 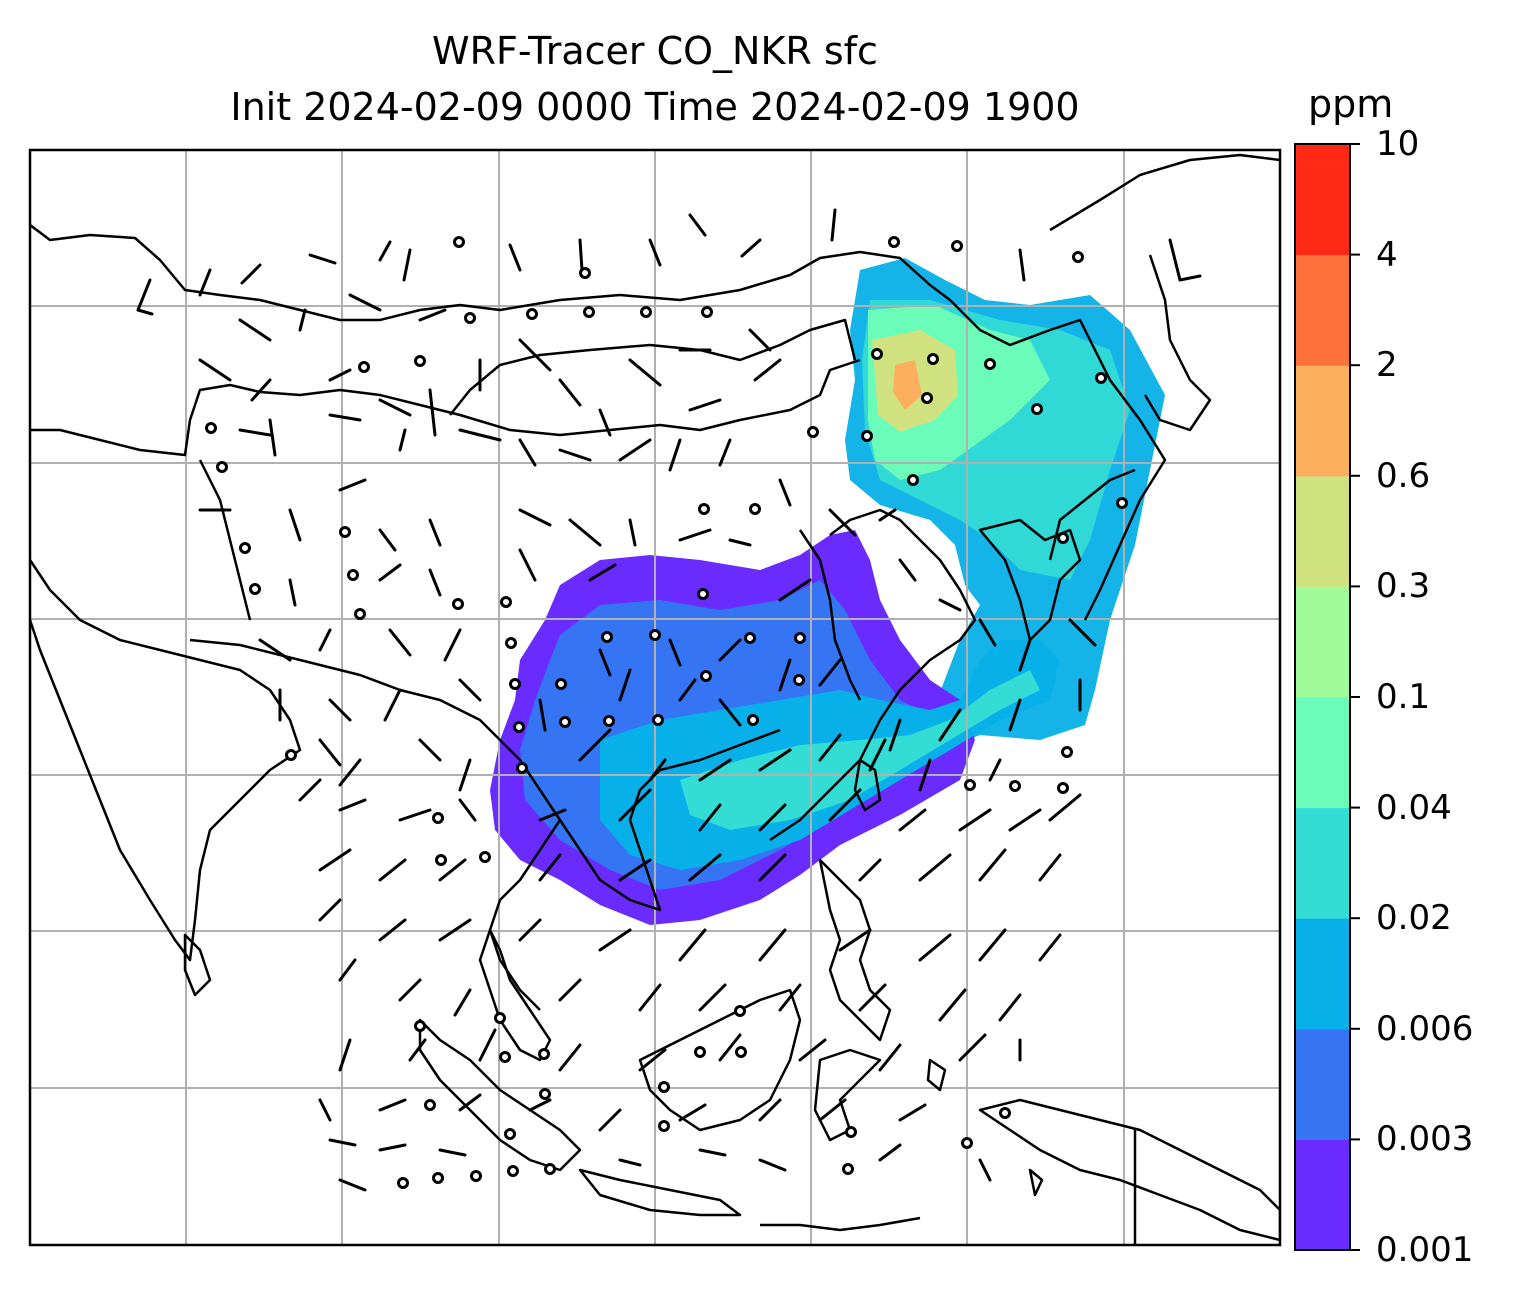 What do you see at coordinates (1387, 254) in the screenshot?
I see `colorbar-tick-label: 4` at bounding box center [1387, 254].